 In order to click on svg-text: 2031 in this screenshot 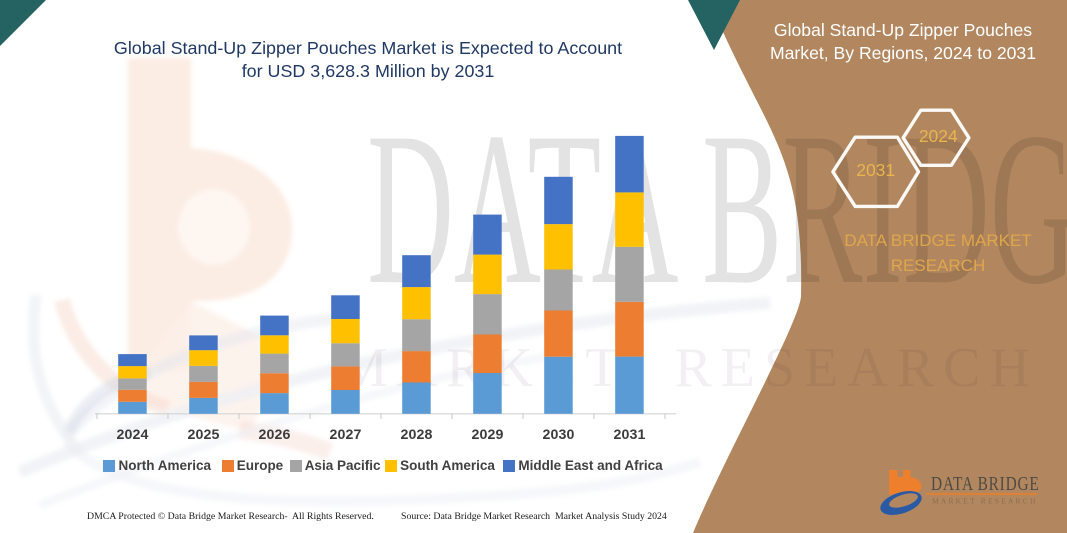, I will do `click(875, 170)`.